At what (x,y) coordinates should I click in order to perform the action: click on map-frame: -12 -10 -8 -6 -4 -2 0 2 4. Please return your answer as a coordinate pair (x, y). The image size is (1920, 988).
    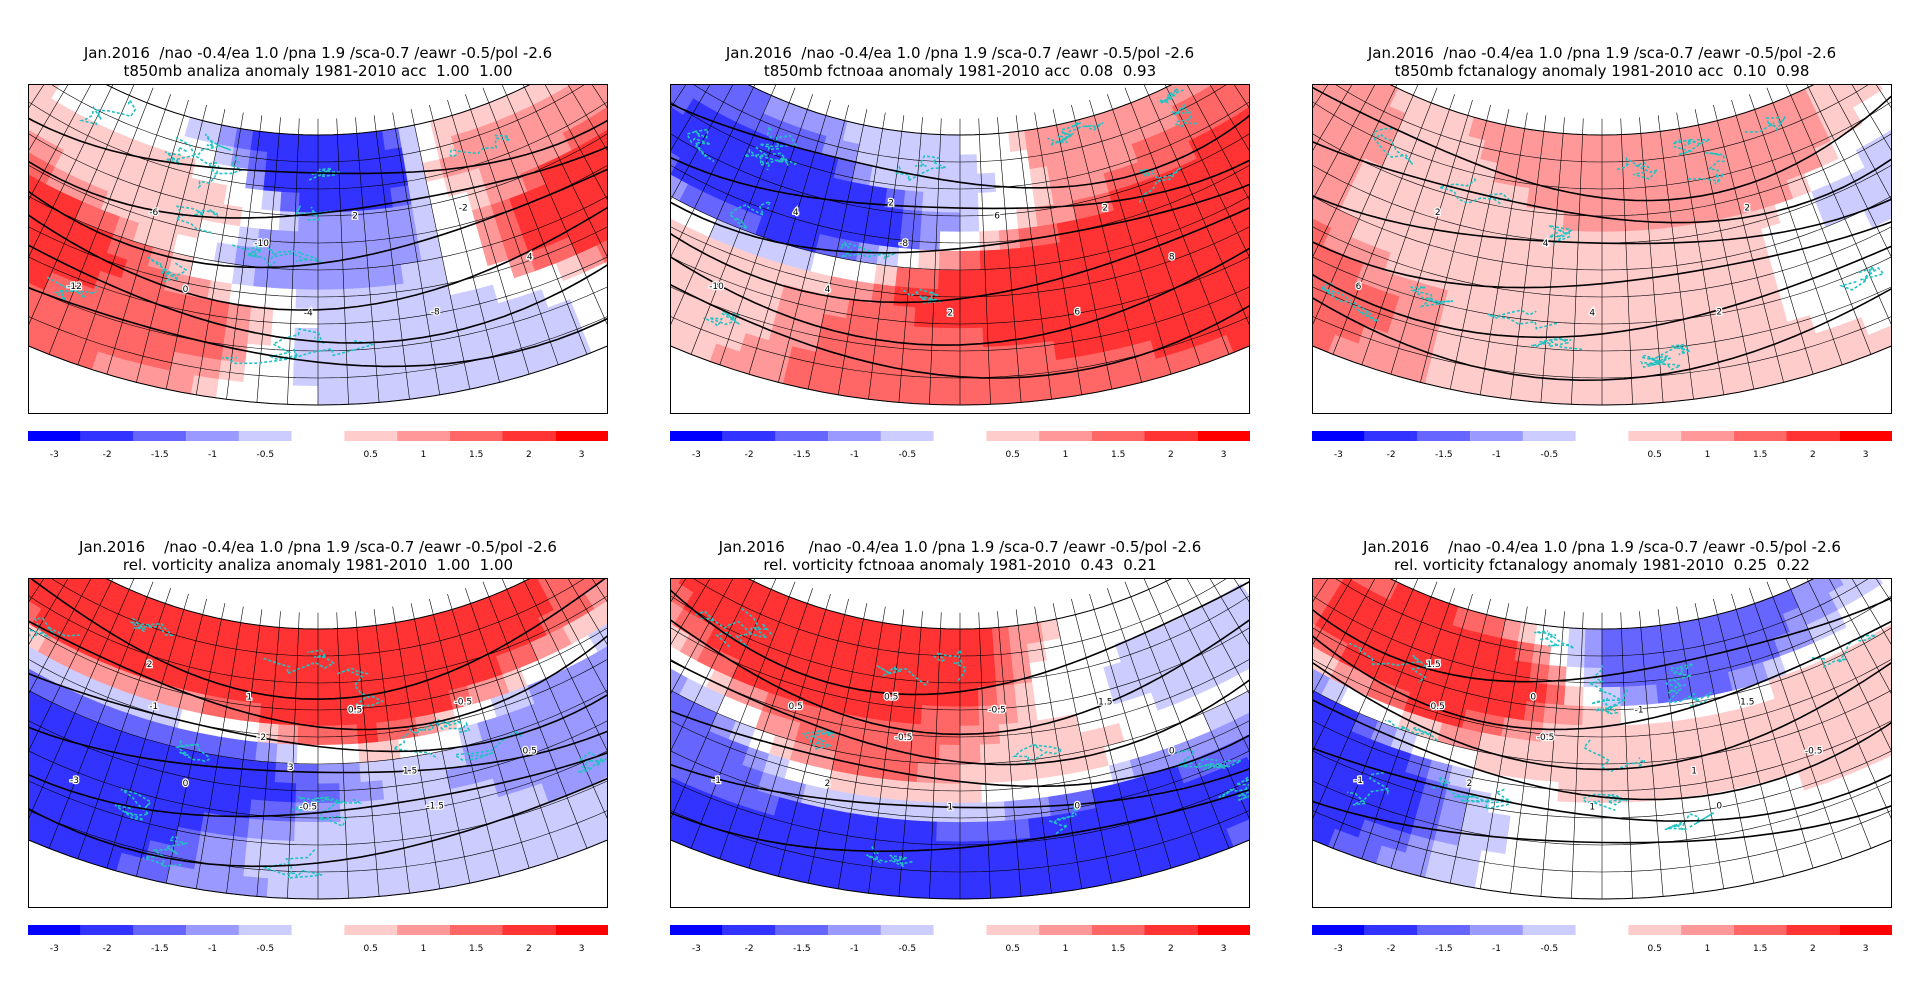
    Looking at the image, I should click on (318, 249).